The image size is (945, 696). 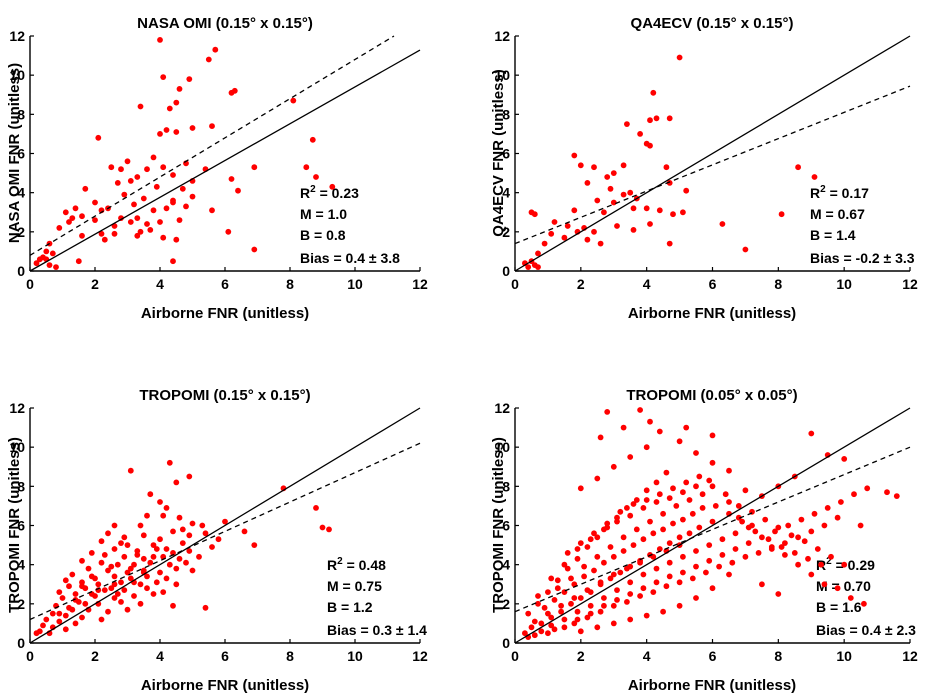 I want to click on y-tick-label: 2, so click(x=506, y=232).